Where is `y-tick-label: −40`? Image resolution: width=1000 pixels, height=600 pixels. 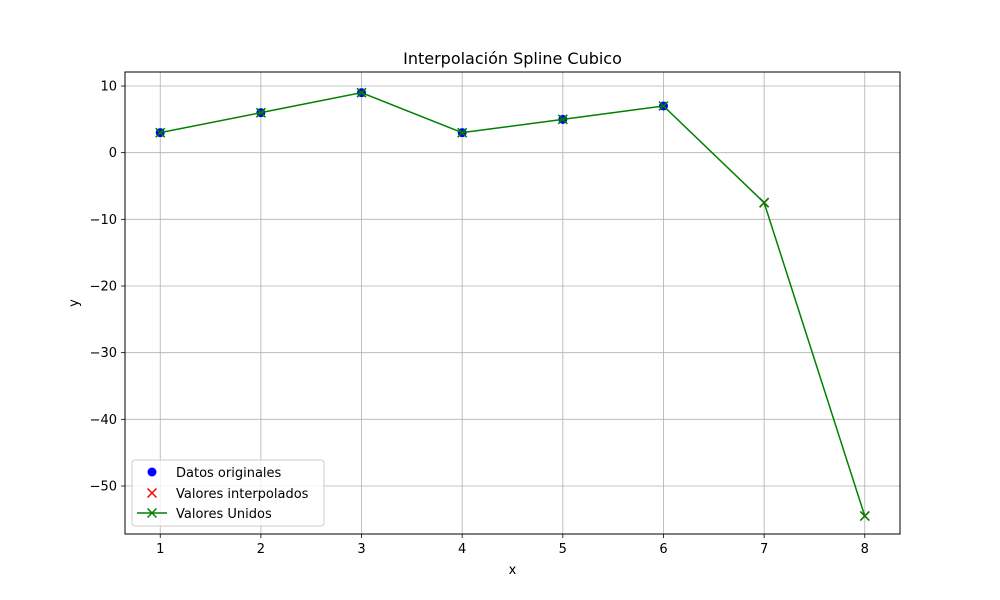
y-tick-label: −40 is located at coordinates (103, 420).